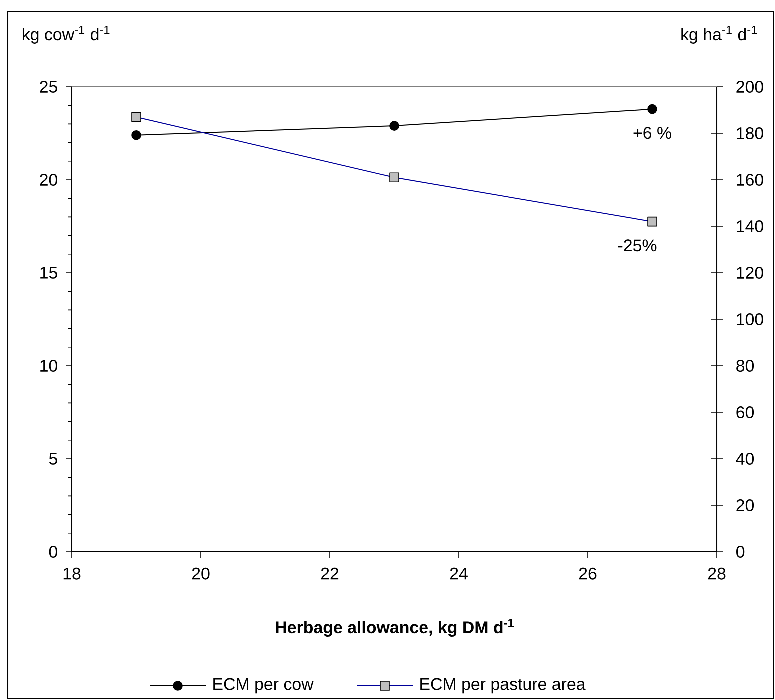  I want to click on x-tick-label: 24, so click(459, 574).